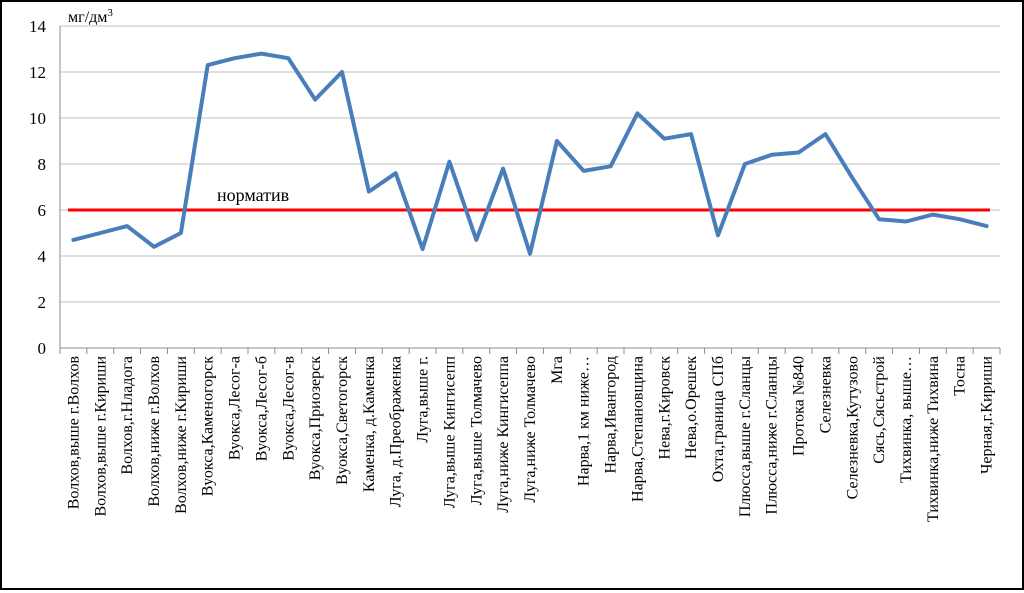 The image size is (1024, 593). Describe the element at coordinates (42, 348) in the screenshot. I see `y-tick-label: 0` at that location.